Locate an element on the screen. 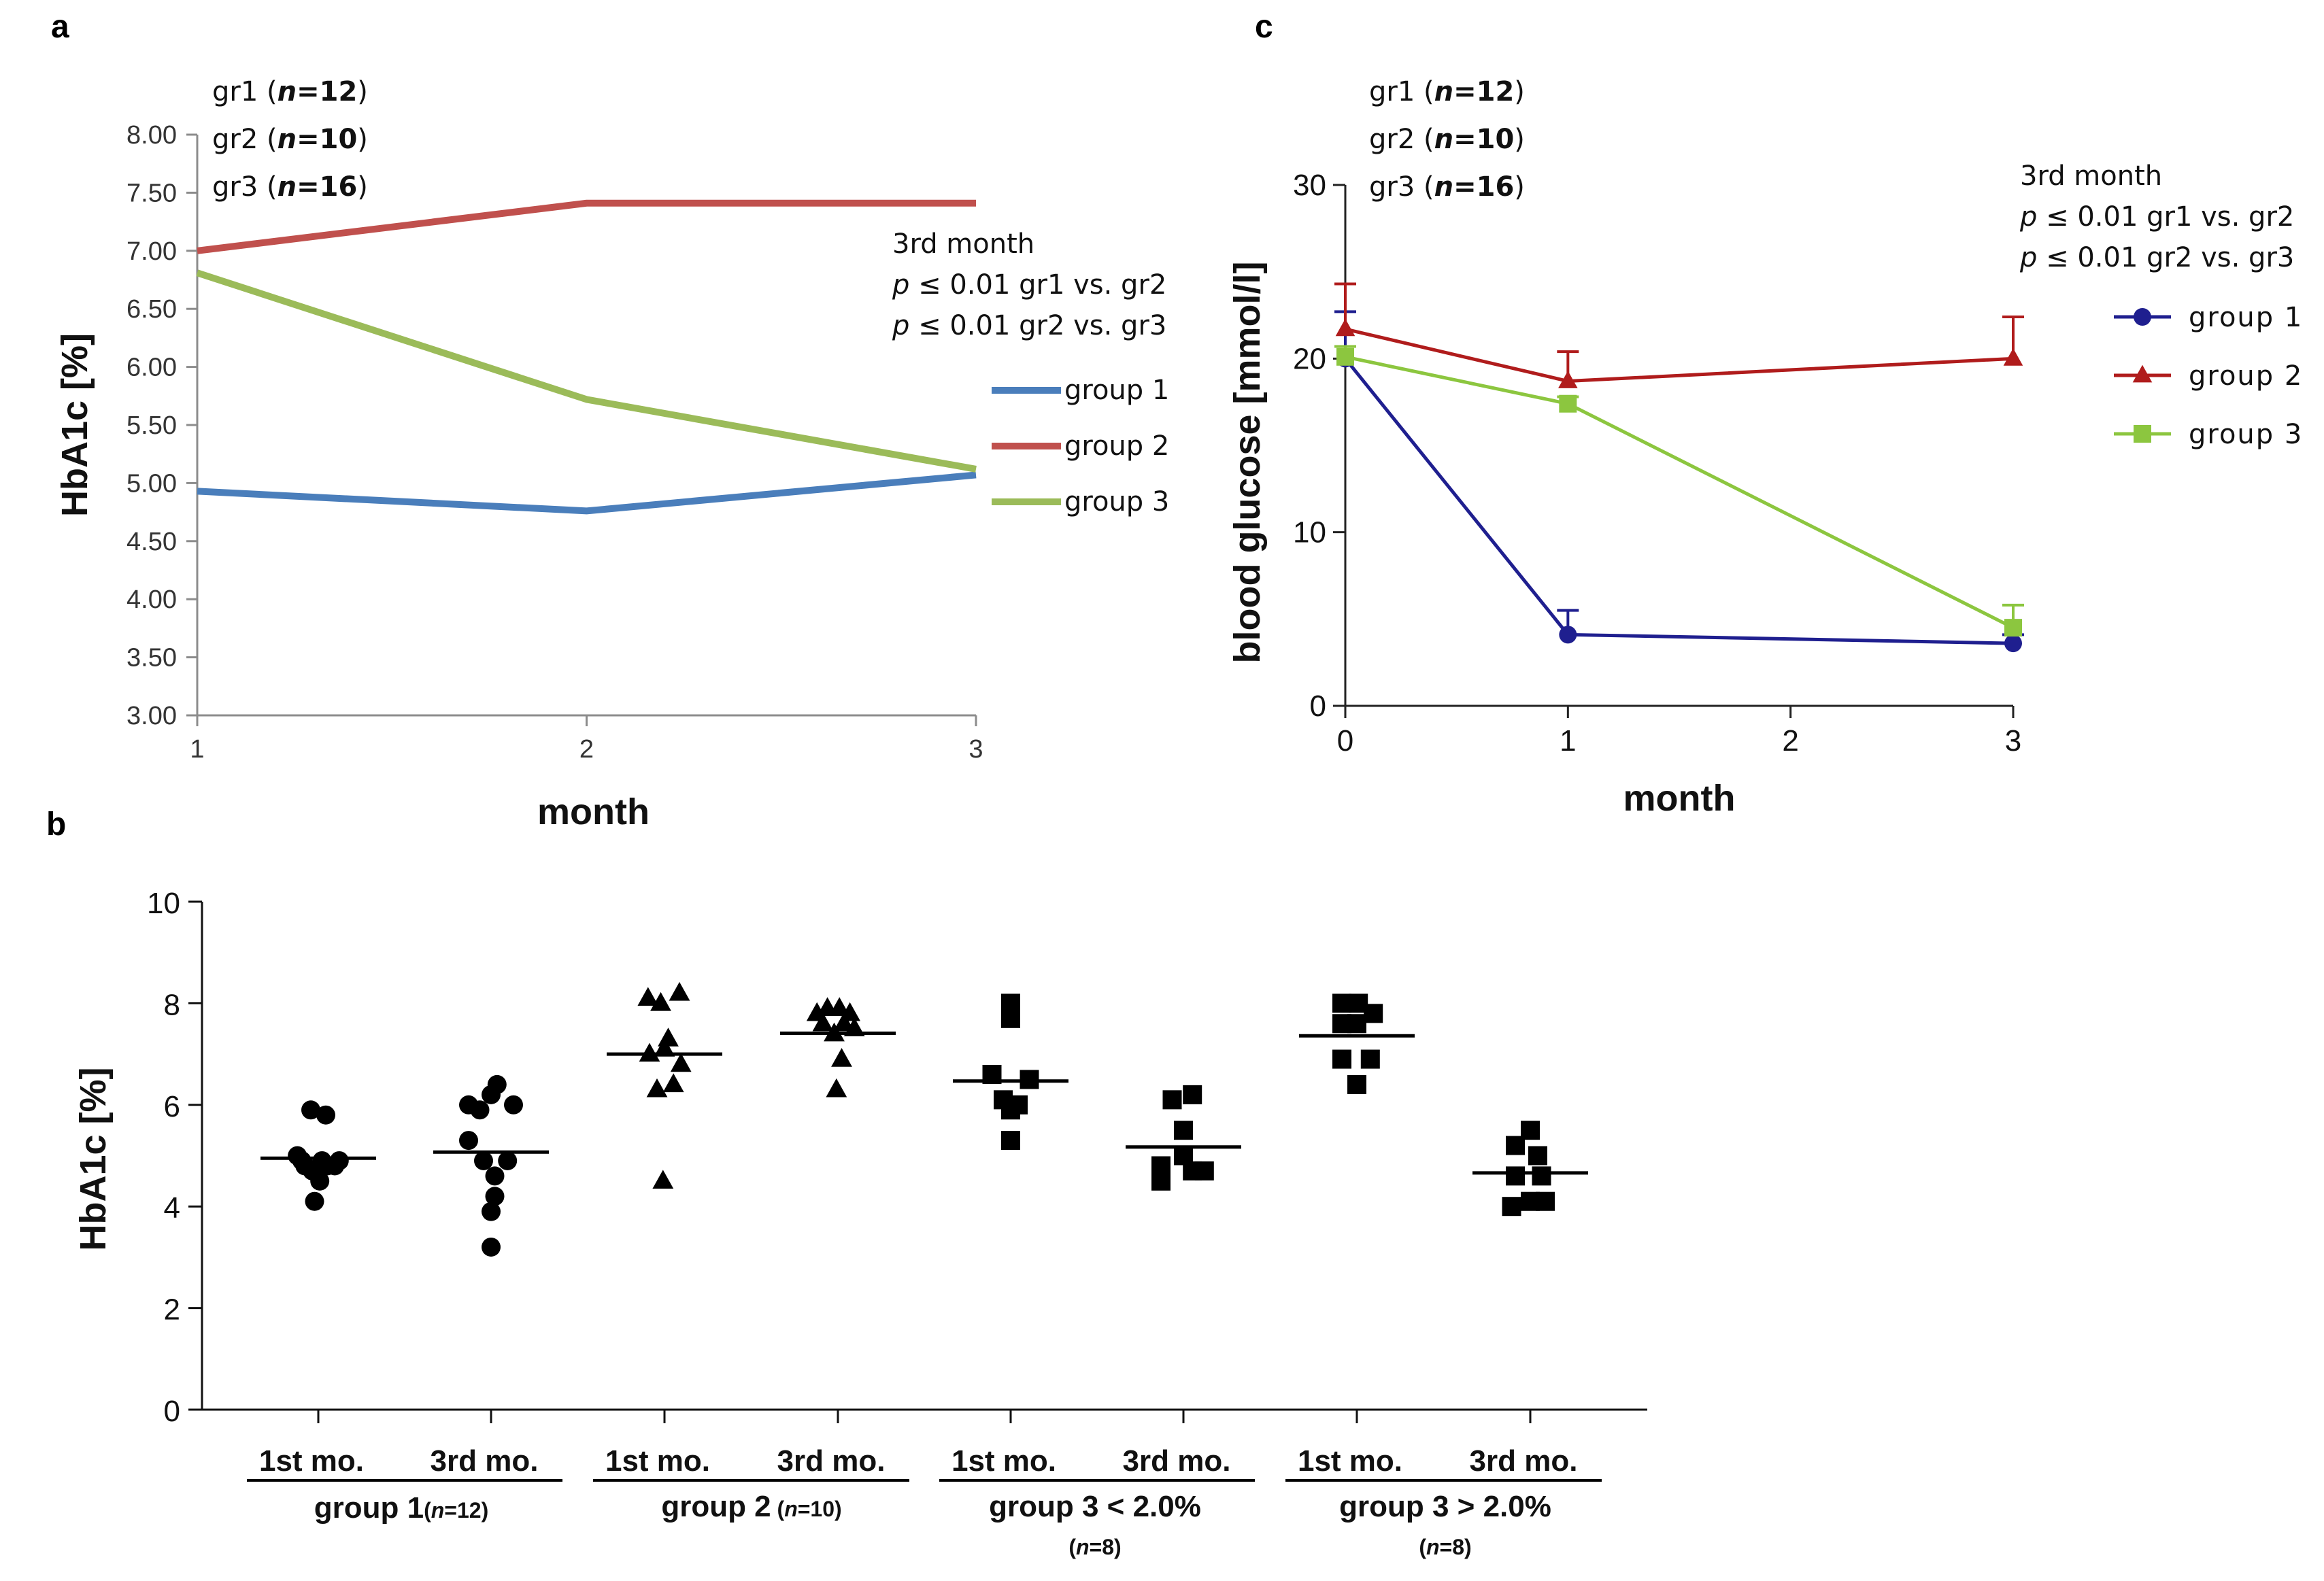 This screenshot has width=2324, height=1581. y-tick-label: 7.50 is located at coordinates (152, 193).